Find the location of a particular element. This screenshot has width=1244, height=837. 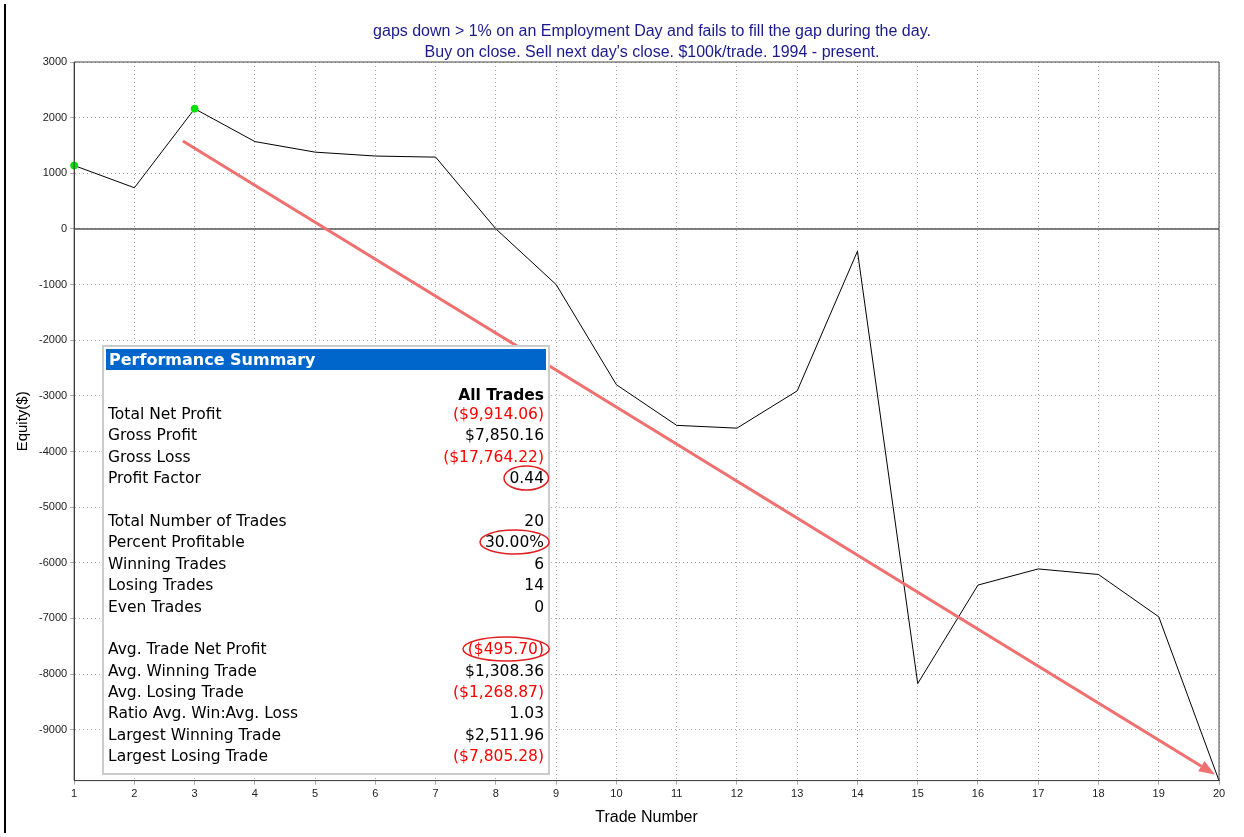

y-tick-label: -5000 is located at coordinates (53, 506).